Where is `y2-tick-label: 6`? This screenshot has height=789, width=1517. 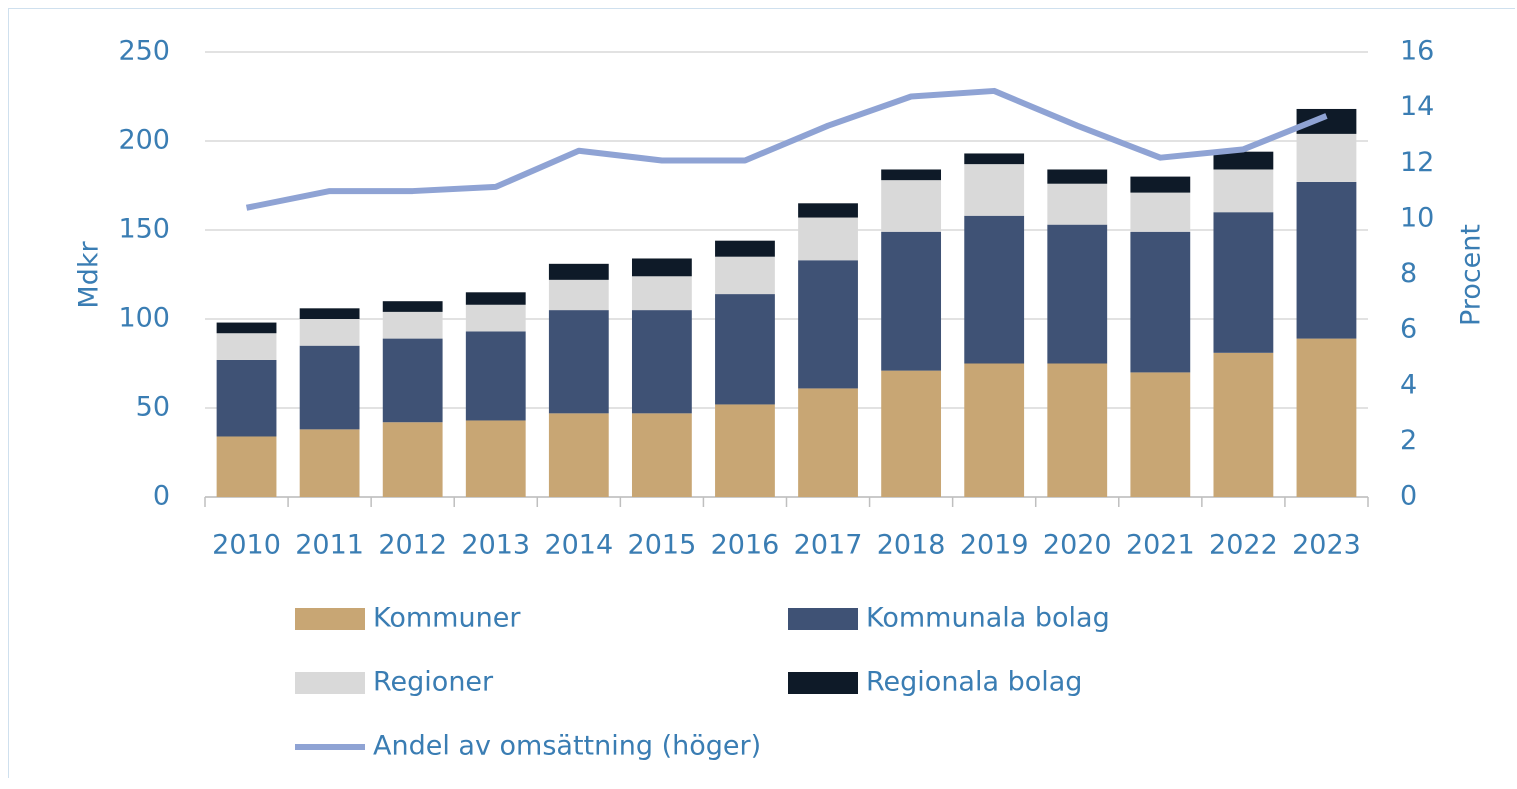
y2-tick-label: 6 is located at coordinates (1408, 329).